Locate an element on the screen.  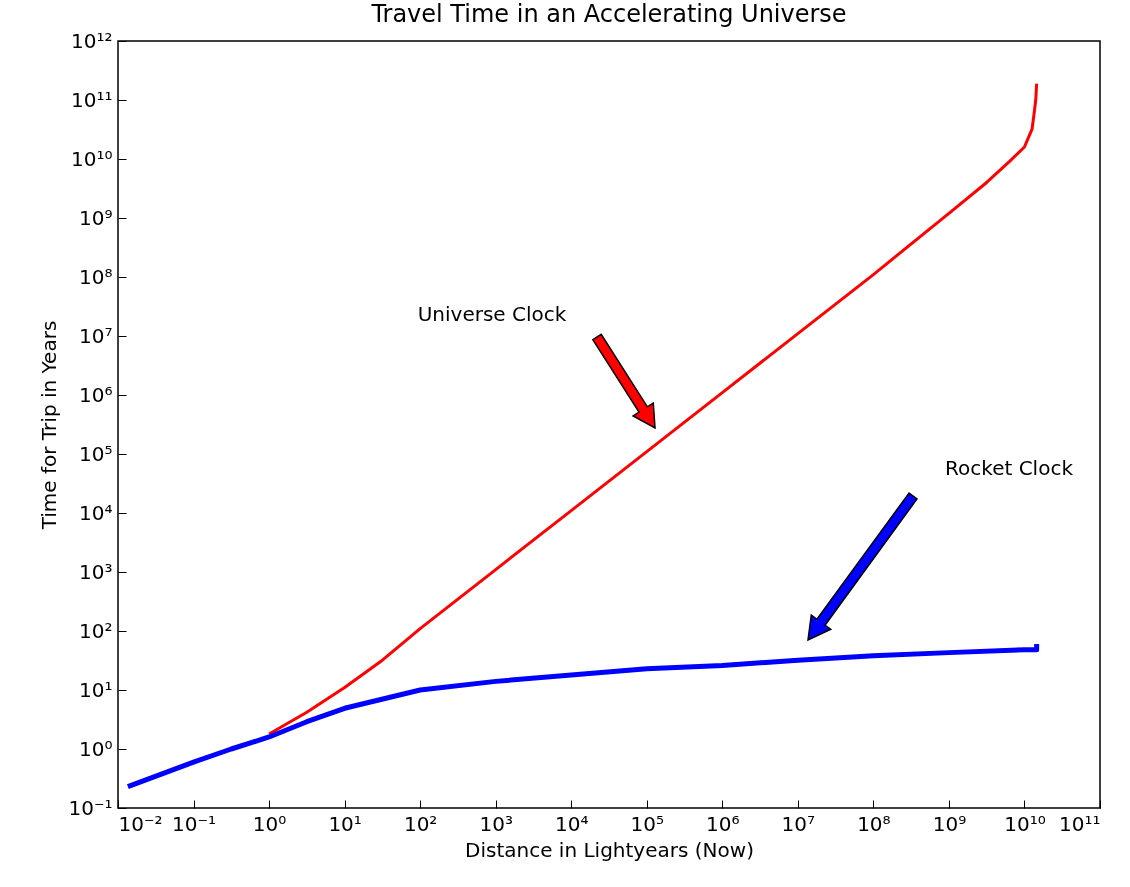
x-tick-label: 10⁻¹ is located at coordinates (194, 823).